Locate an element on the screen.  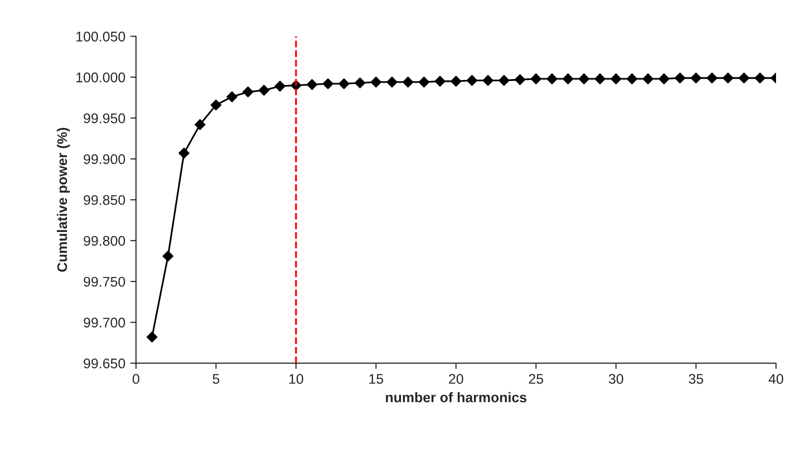
x-tick-label: 20 is located at coordinates (456, 379).